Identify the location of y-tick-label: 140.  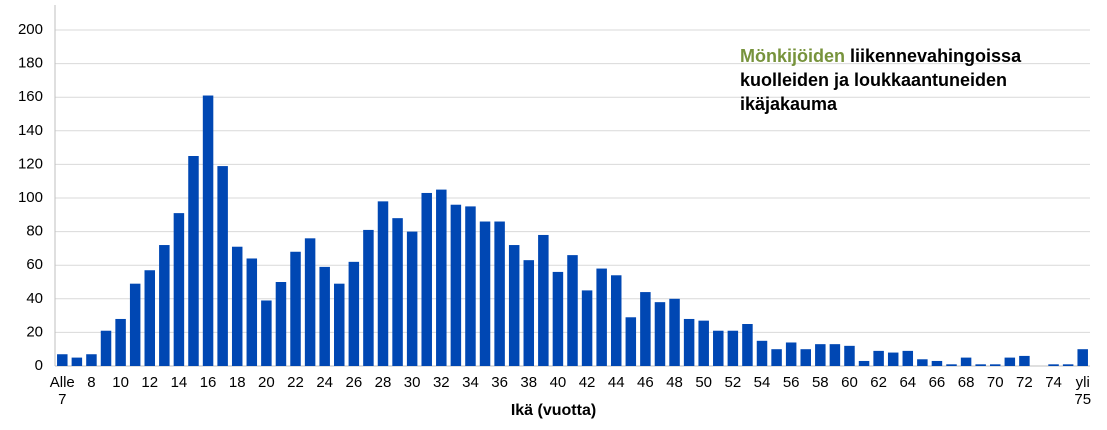
(30, 130).